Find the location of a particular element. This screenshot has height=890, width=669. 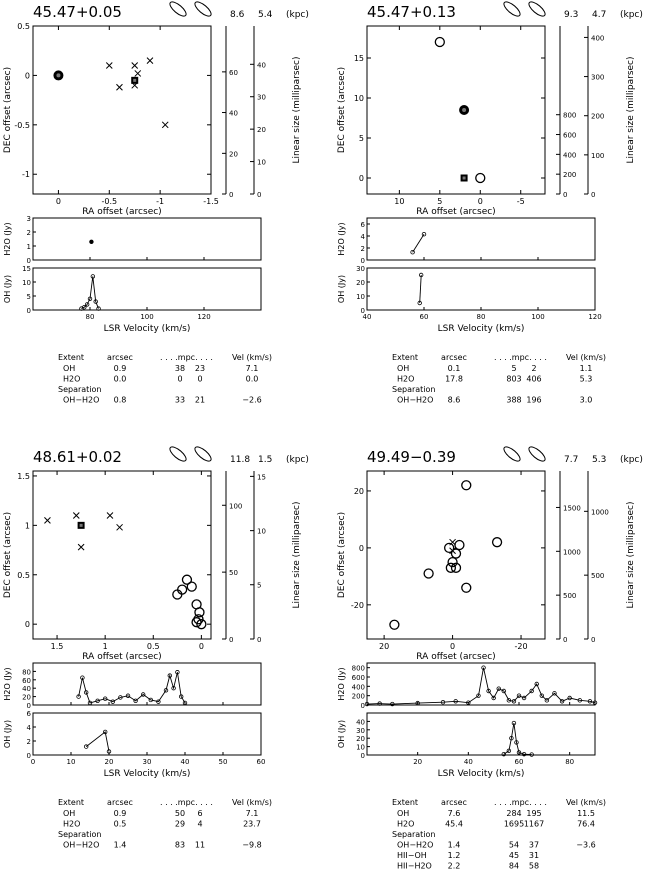

table-cell: −9.8 is located at coordinates (251, 845).